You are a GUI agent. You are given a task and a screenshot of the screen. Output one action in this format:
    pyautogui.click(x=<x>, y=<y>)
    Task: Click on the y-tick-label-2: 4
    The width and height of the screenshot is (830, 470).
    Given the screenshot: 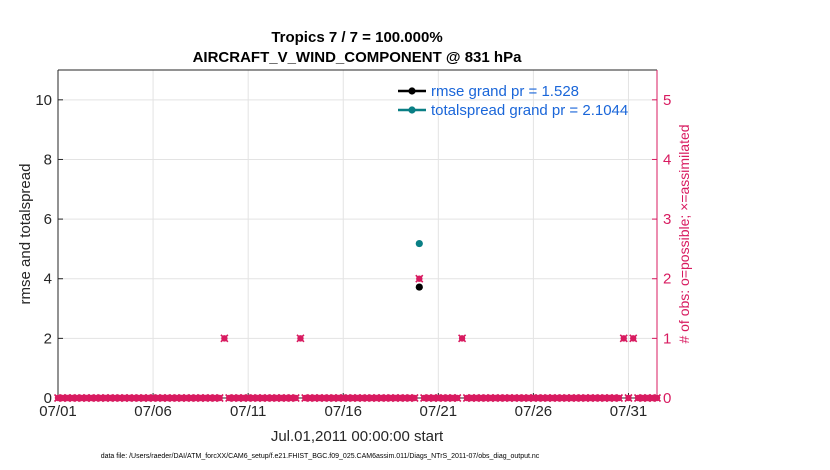 What is the action you would take?
    pyautogui.click(x=48, y=279)
    